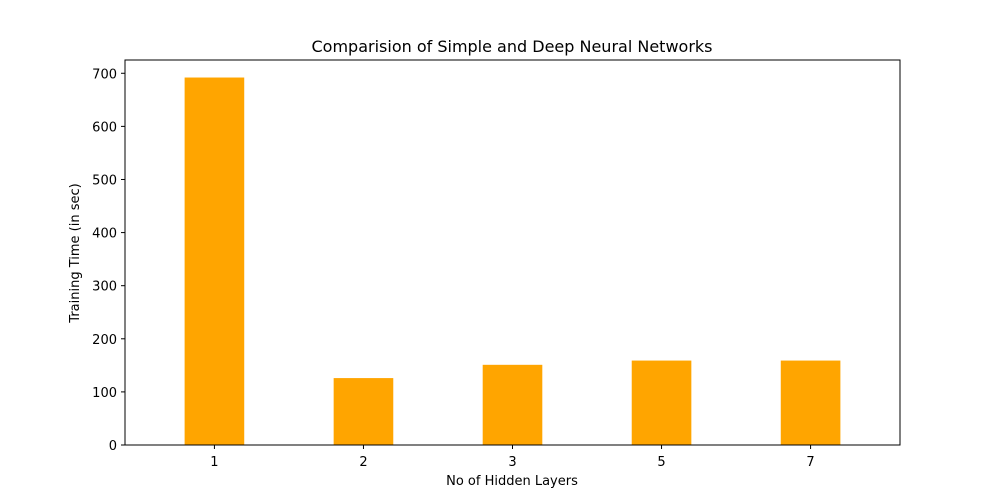 Image resolution: width=1000 pixels, height=500 pixels. I want to click on y-tick-label-700: 700, so click(104, 74).